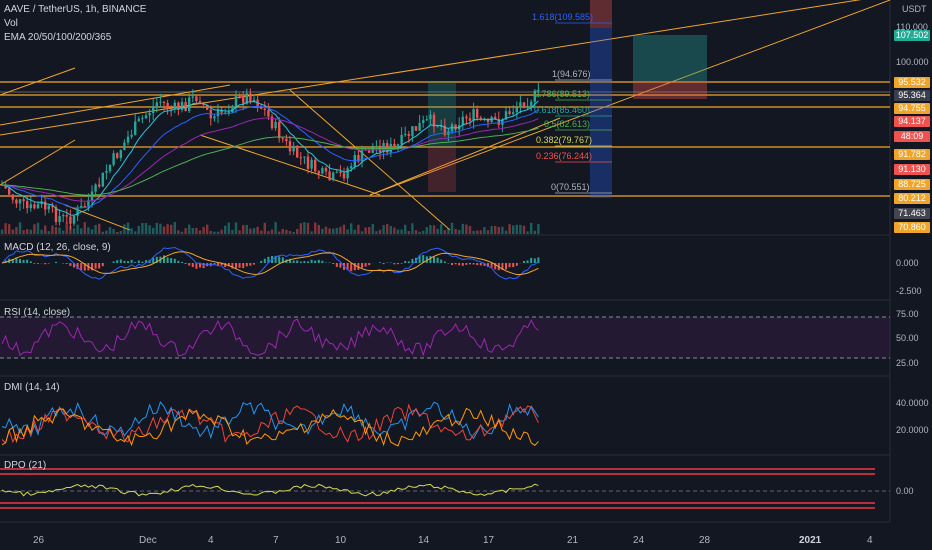 The image size is (932, 550). I want to click on price-tag: 107.502, so click(912, 35).